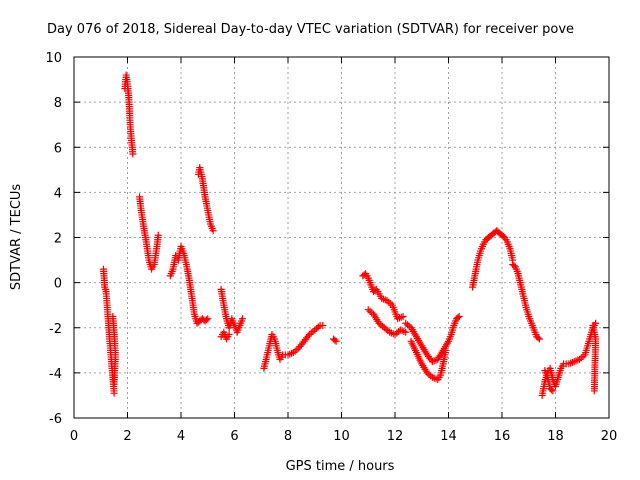  I want to click on x-tick-label: 20, so click(609, 436).